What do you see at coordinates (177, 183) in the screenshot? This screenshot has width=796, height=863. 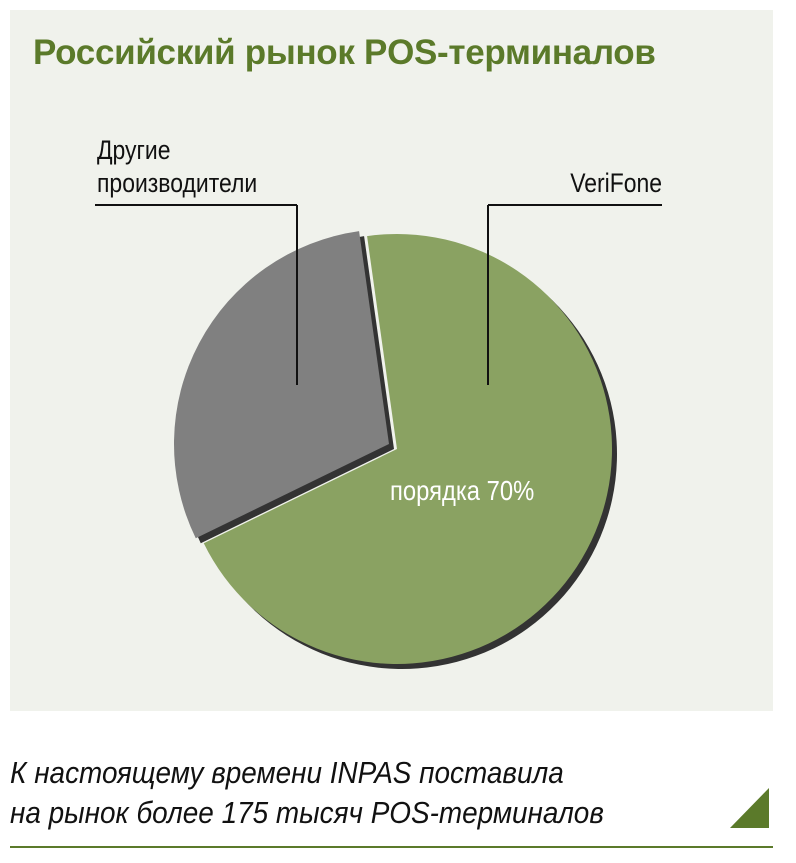 I see `label-line-2: производители` at bounding box center [177, 183].